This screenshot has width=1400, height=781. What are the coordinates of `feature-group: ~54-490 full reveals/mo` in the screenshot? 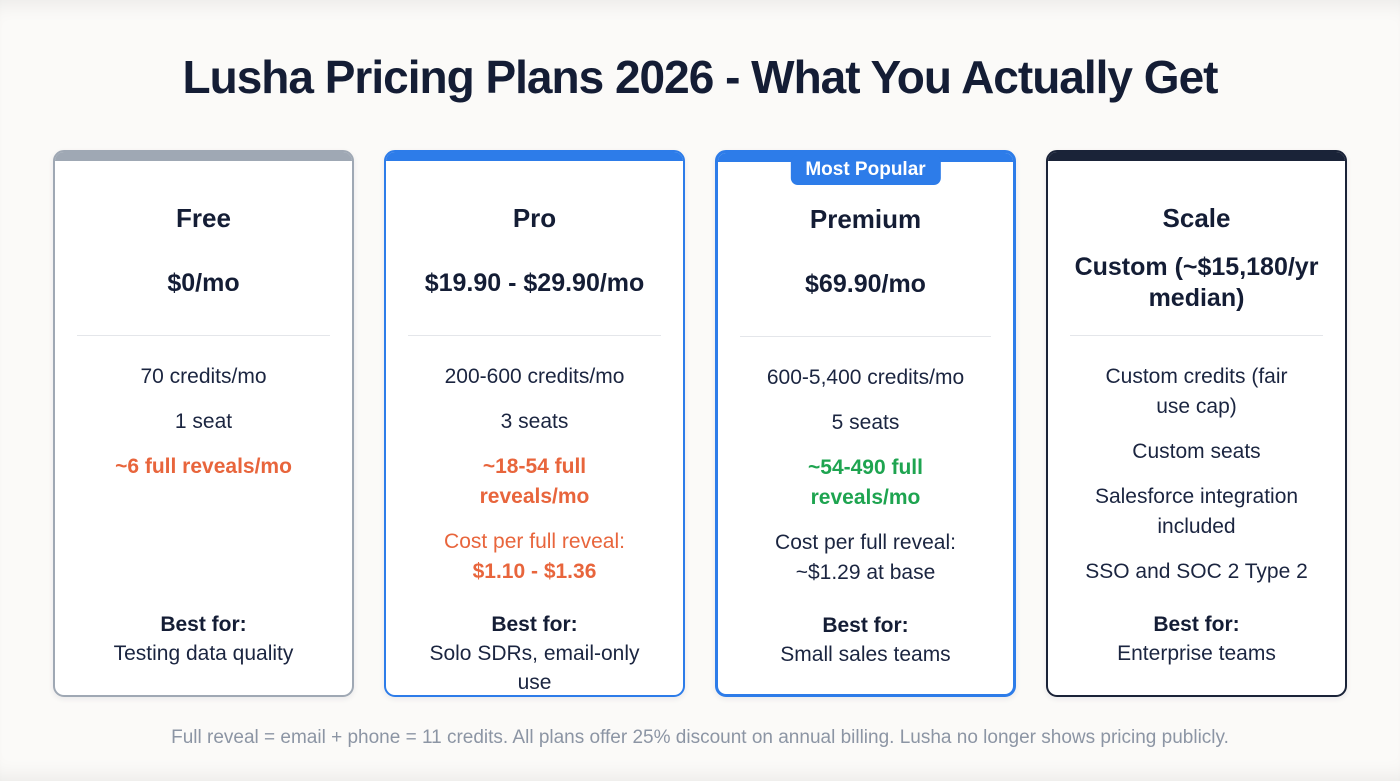 It's located at (865, 483).